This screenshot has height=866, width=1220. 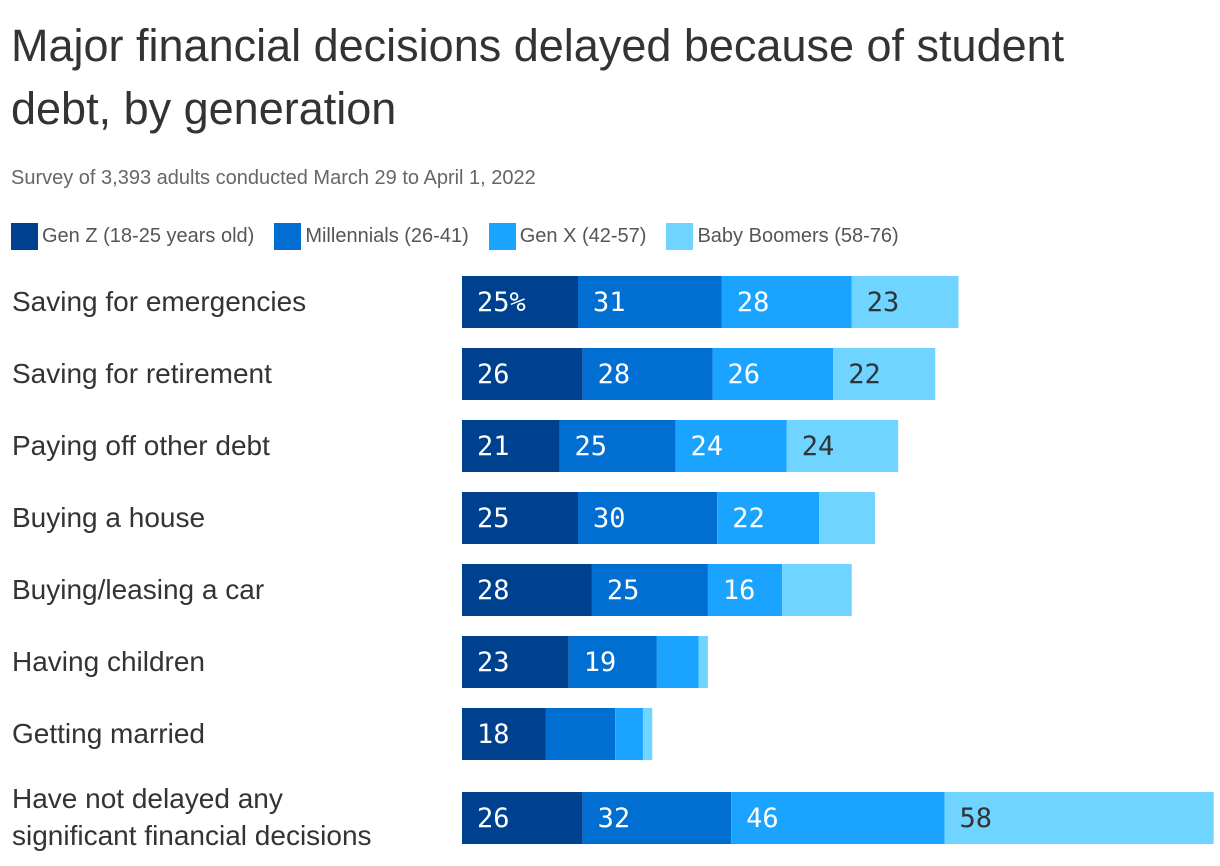 I want to click on legend-label-boomers: Baby Boomers (58-76), so click(x=798, y=235).